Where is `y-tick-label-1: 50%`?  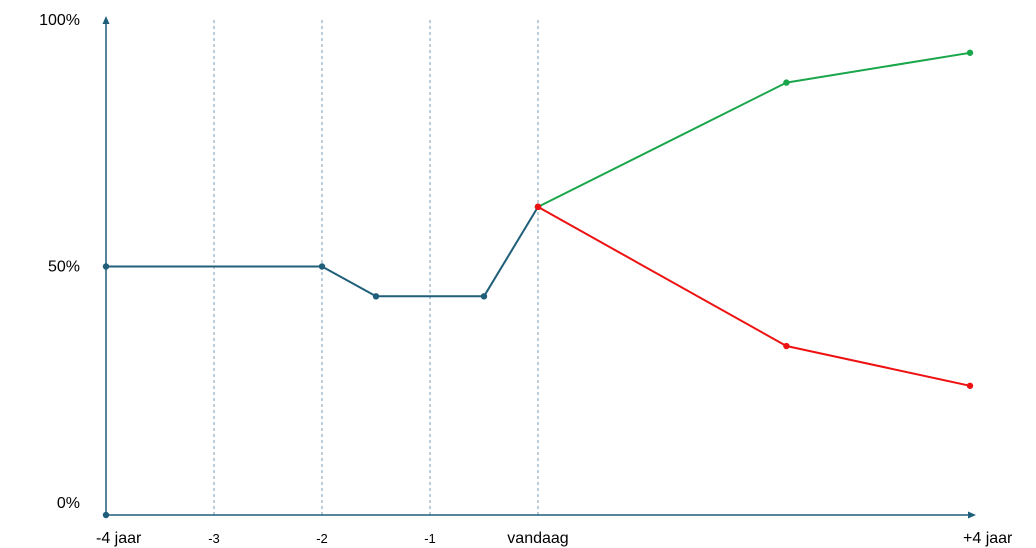
y-tick-label-1: 50% is located at coordinates (64, 267).